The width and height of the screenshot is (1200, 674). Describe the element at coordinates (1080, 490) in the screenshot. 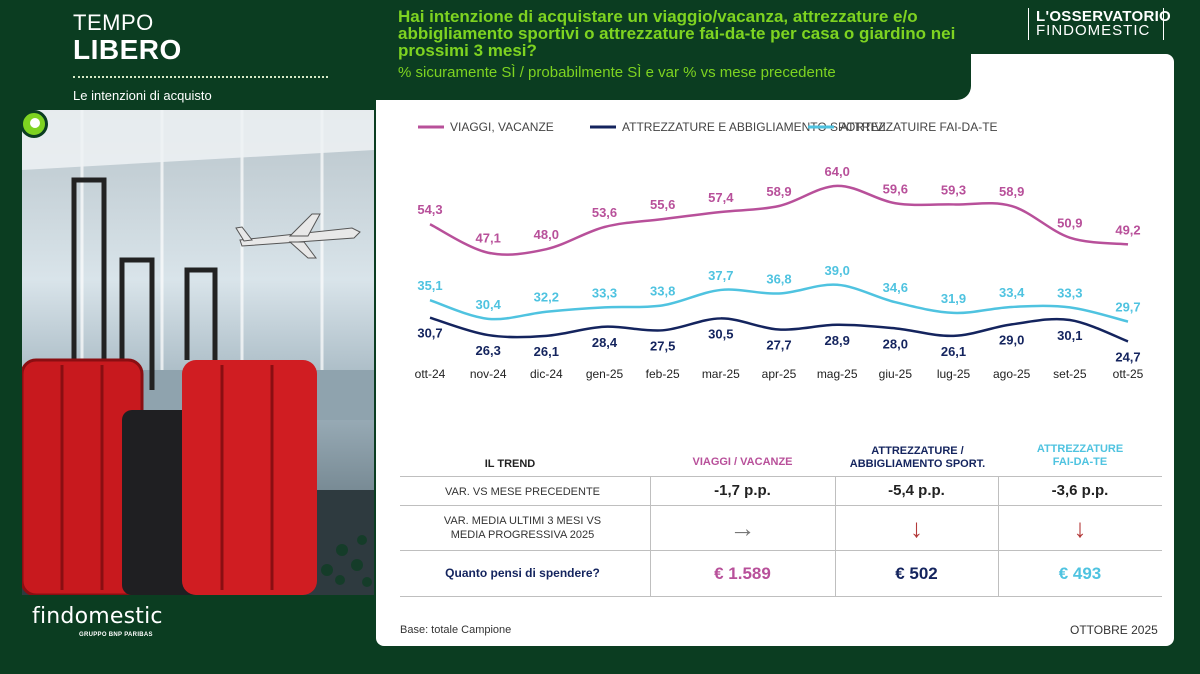

I see `var-mese-faidate: -3,6 p.p.` at that location.